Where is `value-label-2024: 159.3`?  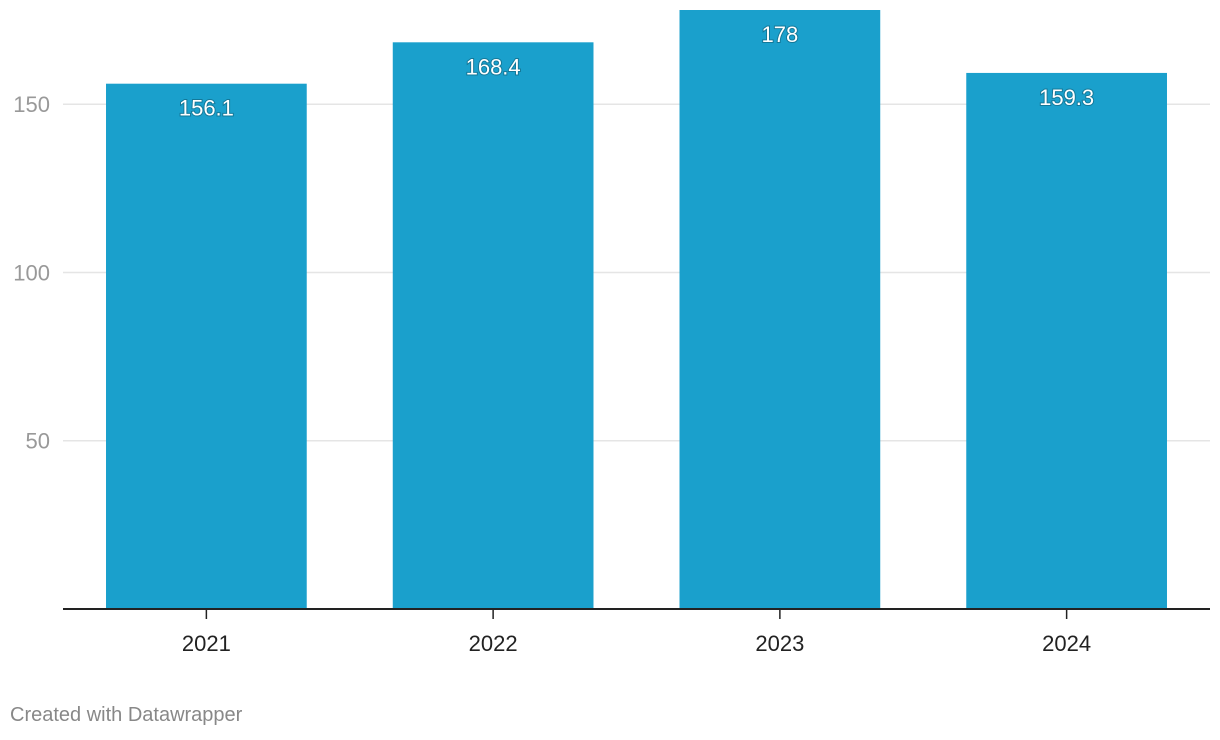
value-label-2024: 159.3 is located at coordinates (1066, 97).